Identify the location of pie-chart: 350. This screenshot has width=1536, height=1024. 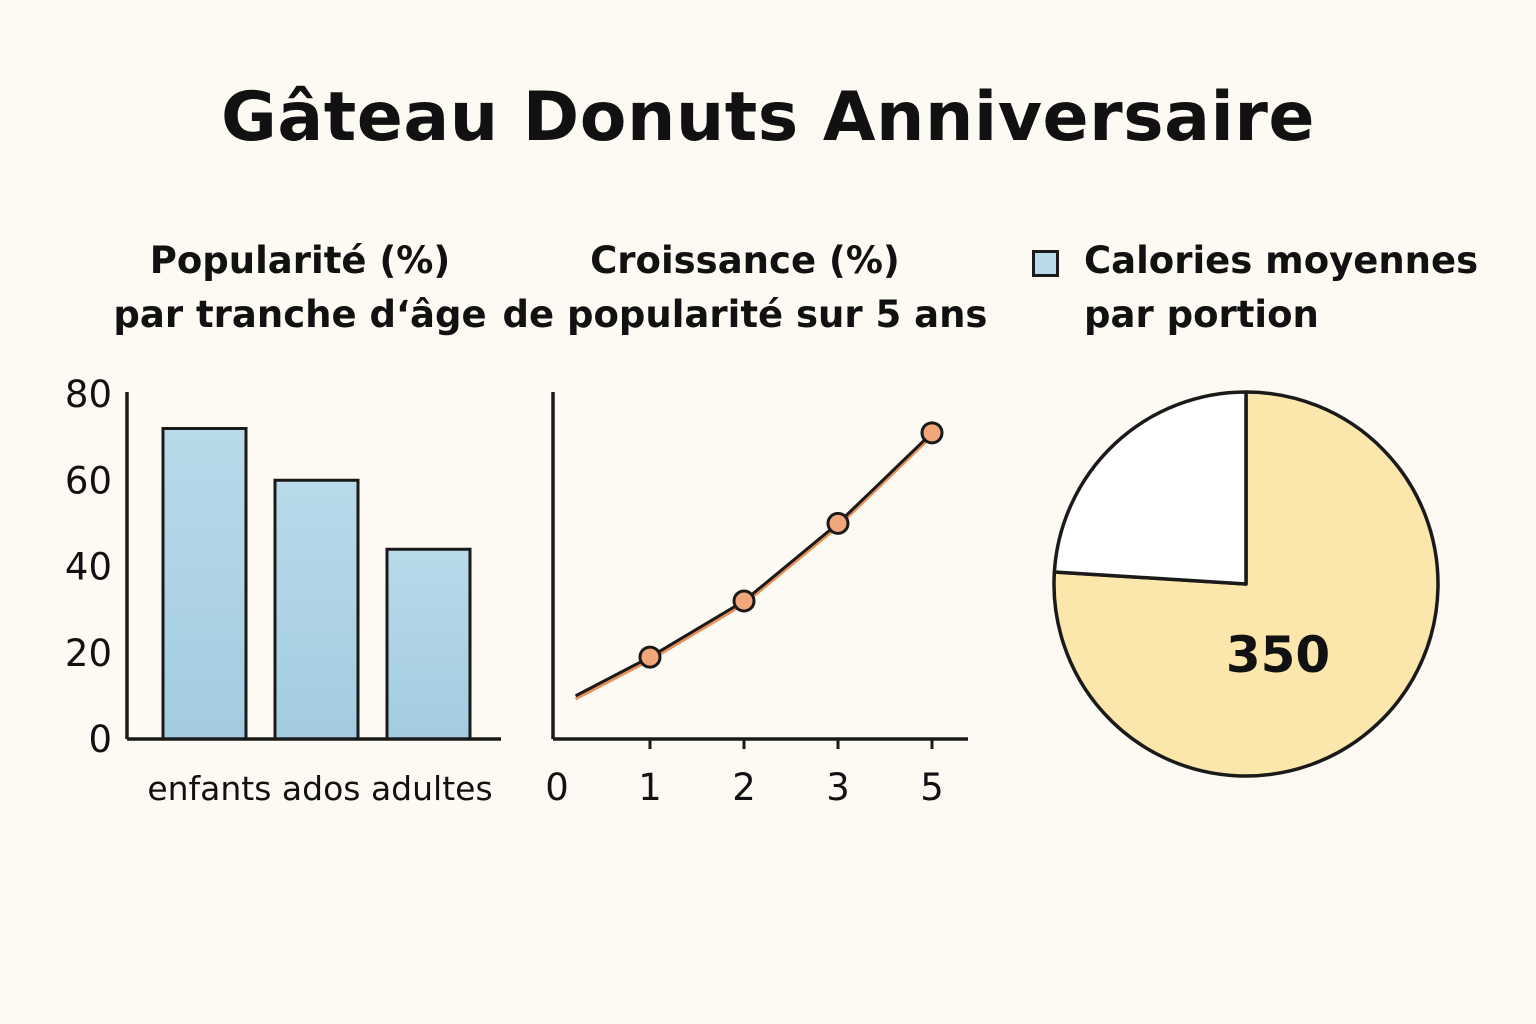
(1246, 584).